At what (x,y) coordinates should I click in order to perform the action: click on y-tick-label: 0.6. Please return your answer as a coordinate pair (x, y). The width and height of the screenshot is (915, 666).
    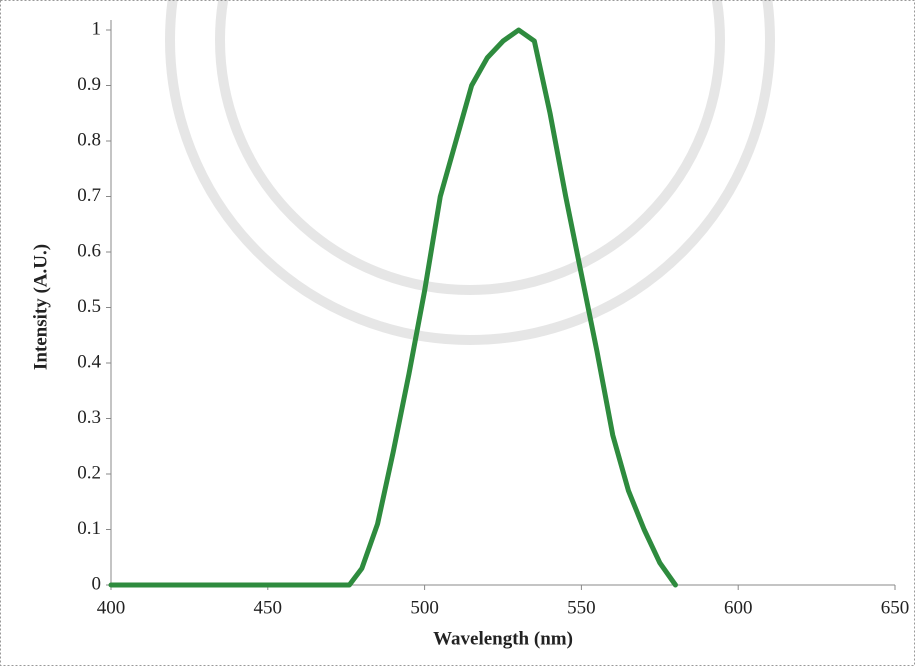
    Looking at the image, I should click on (89, 250).